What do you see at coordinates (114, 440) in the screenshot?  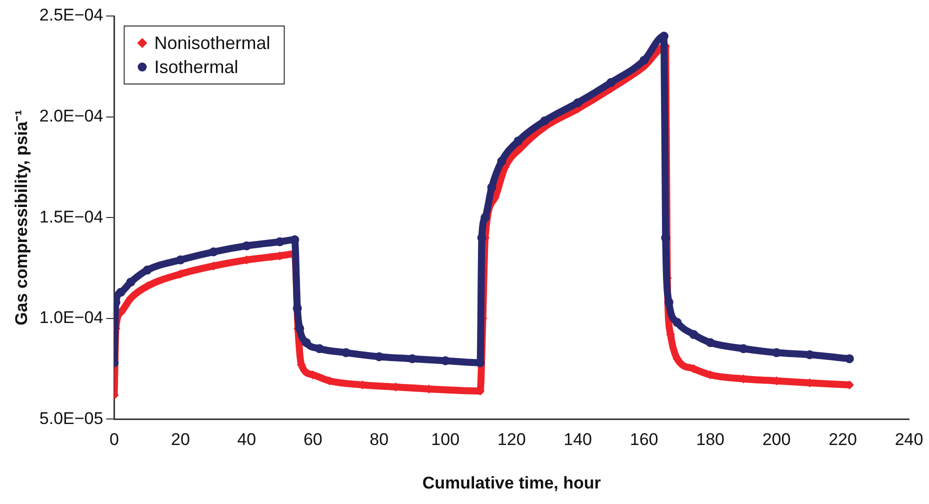 I see `x-tick-label: 0` at bounding box center [114, 440].